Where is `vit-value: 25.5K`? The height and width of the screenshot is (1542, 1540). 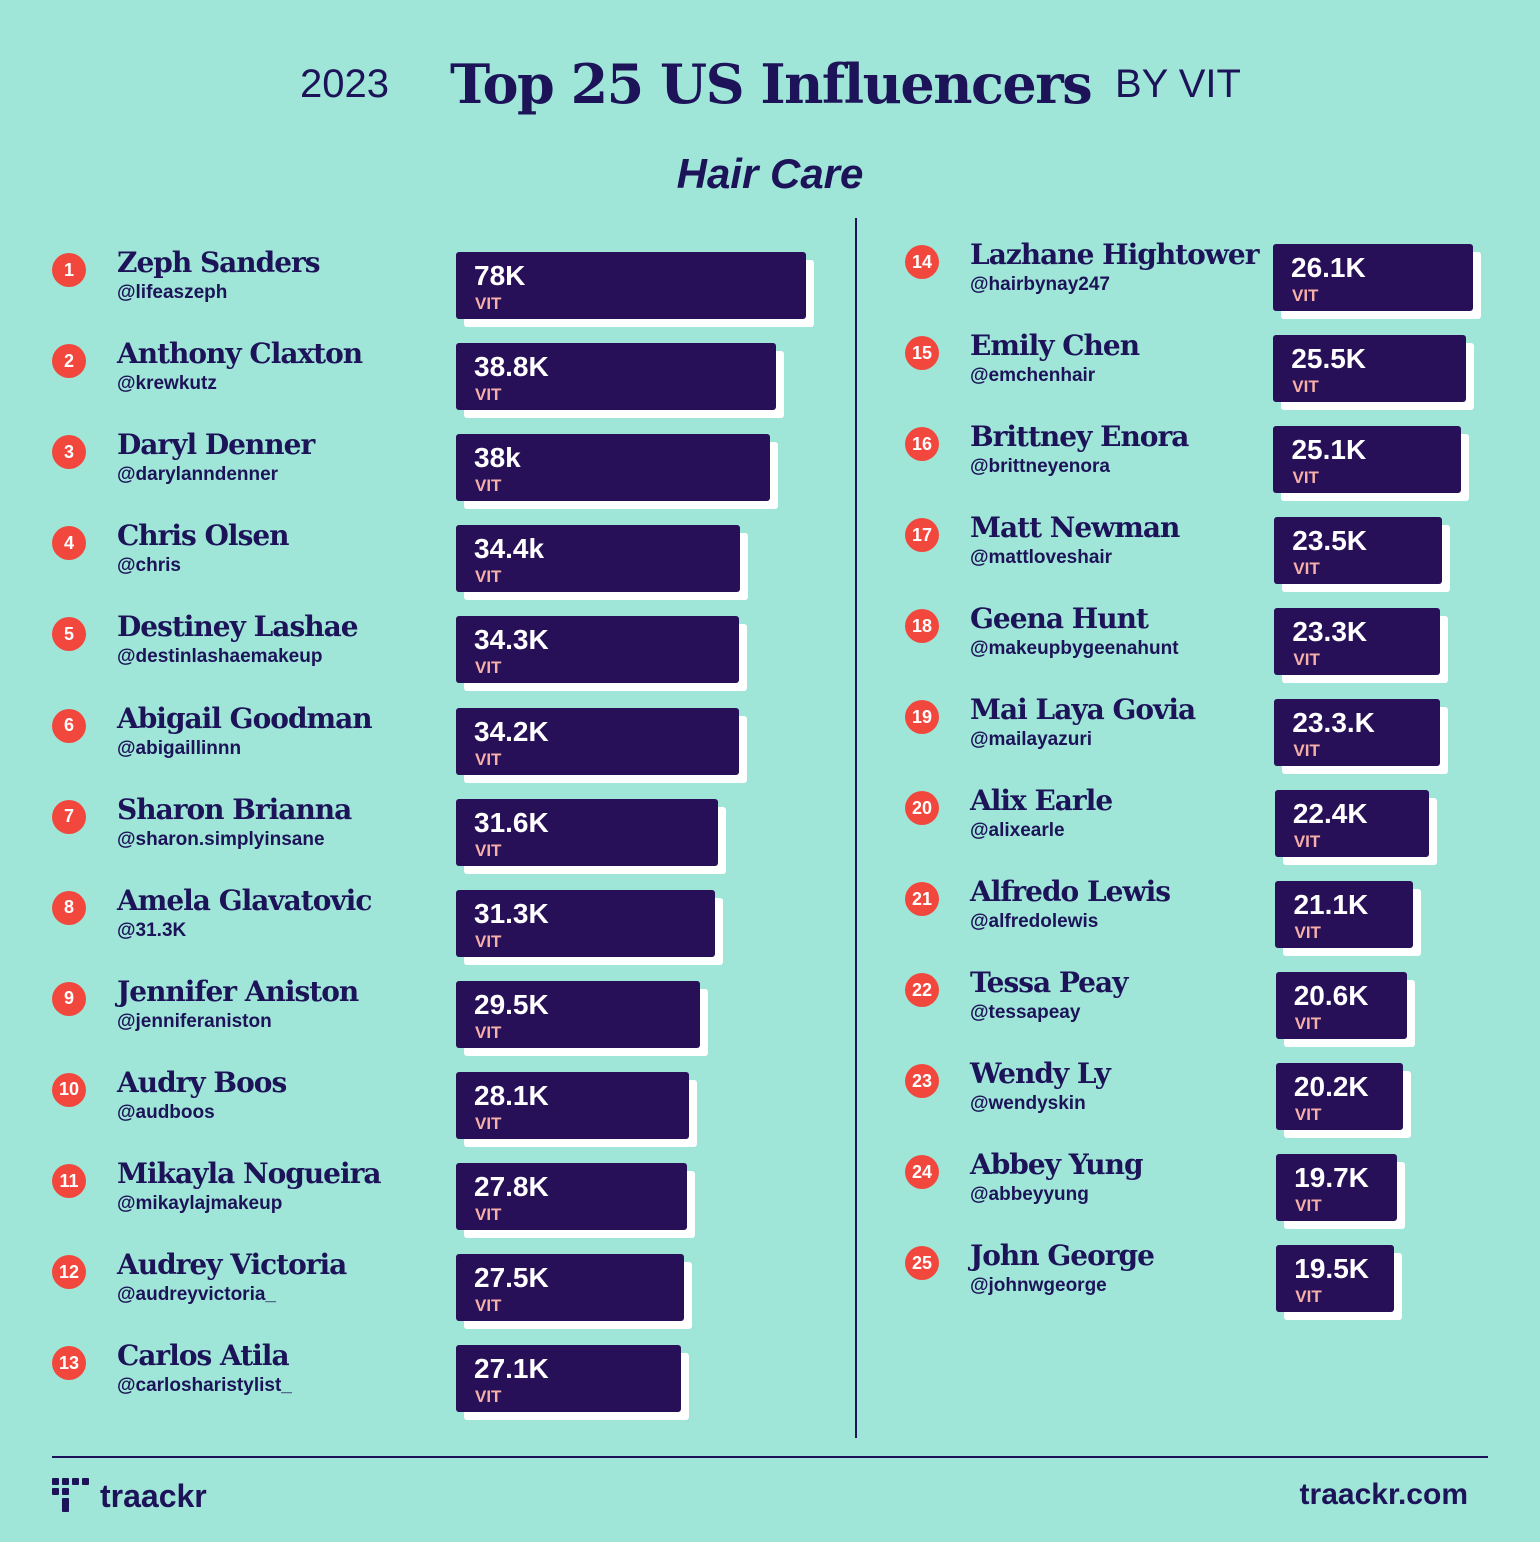 vit-value: 25.5K is located at coordinates (1329, 358).